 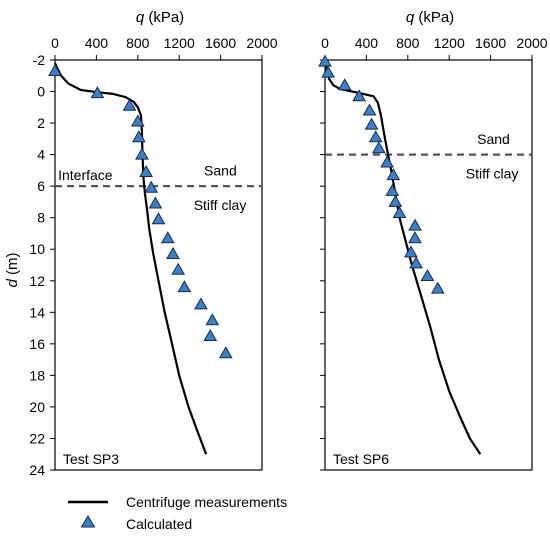 What do you see at coordinates (91, 459) in the screenshot?
I see `panel-label-sp3: Test SP3` at bounding box center [91, 459].